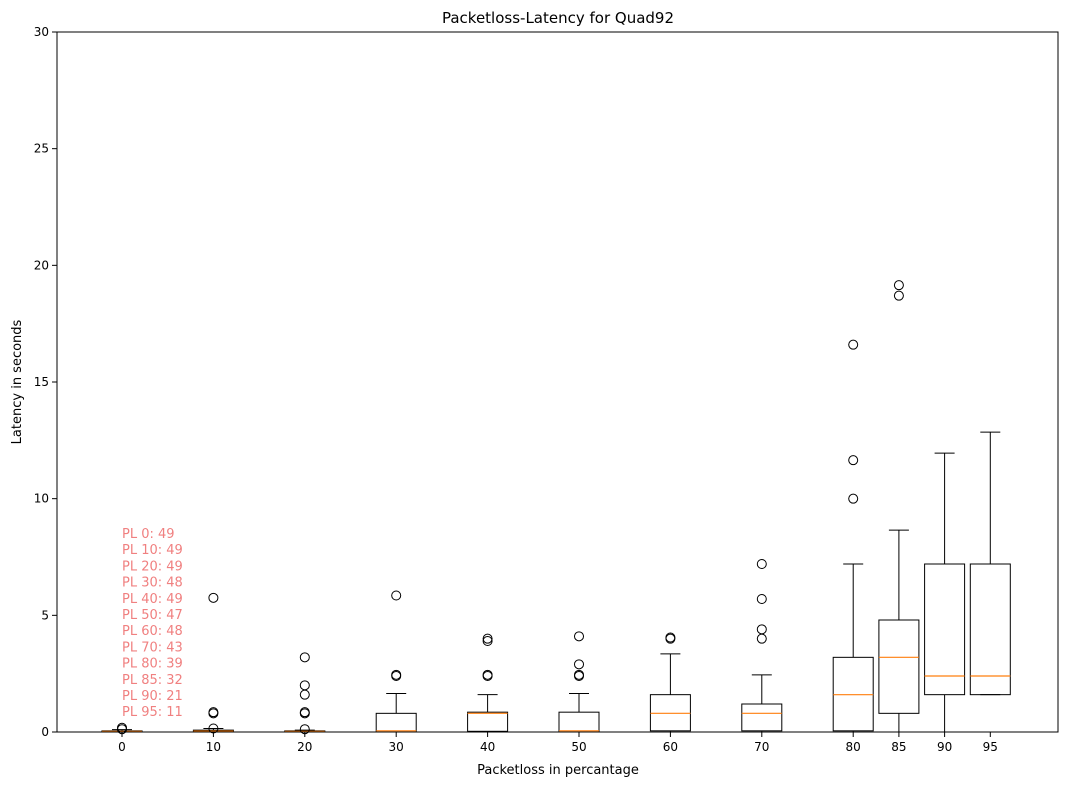 Image resolution: width=1066 pixels, height=785 pixels. What do you see at coordinates (558, 743) in the screenshot?
I see `x-axis: 0 10 20 30 40 50 60 70 80 85 90 95` at bounding box center [558, 743].